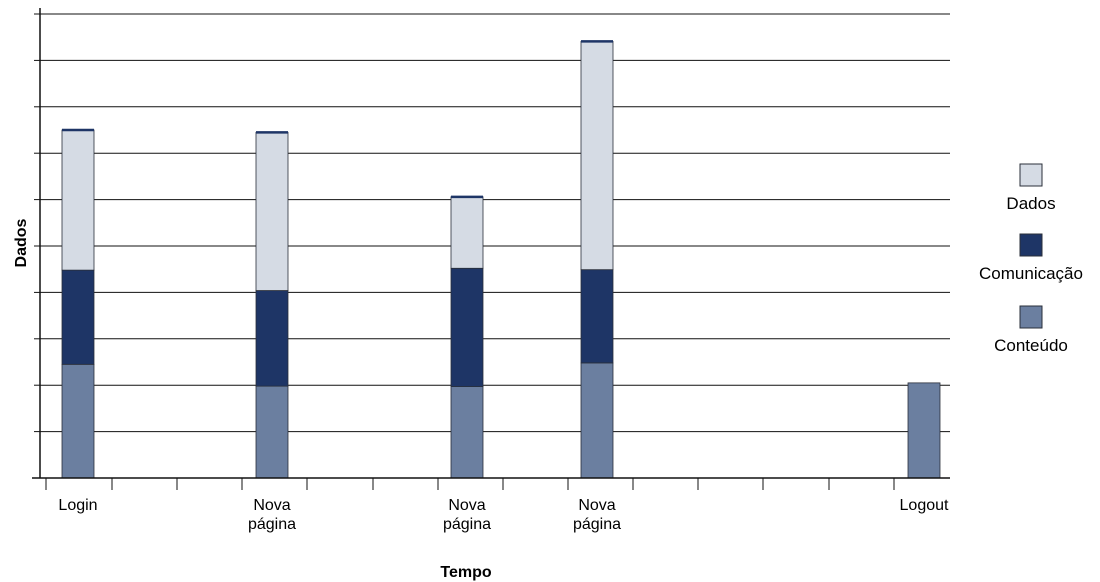  What do you see at coordinates (272, 515) in the screenshot?
I see `x-tick-label-1: Nova página` at bounding box center [272, 515].